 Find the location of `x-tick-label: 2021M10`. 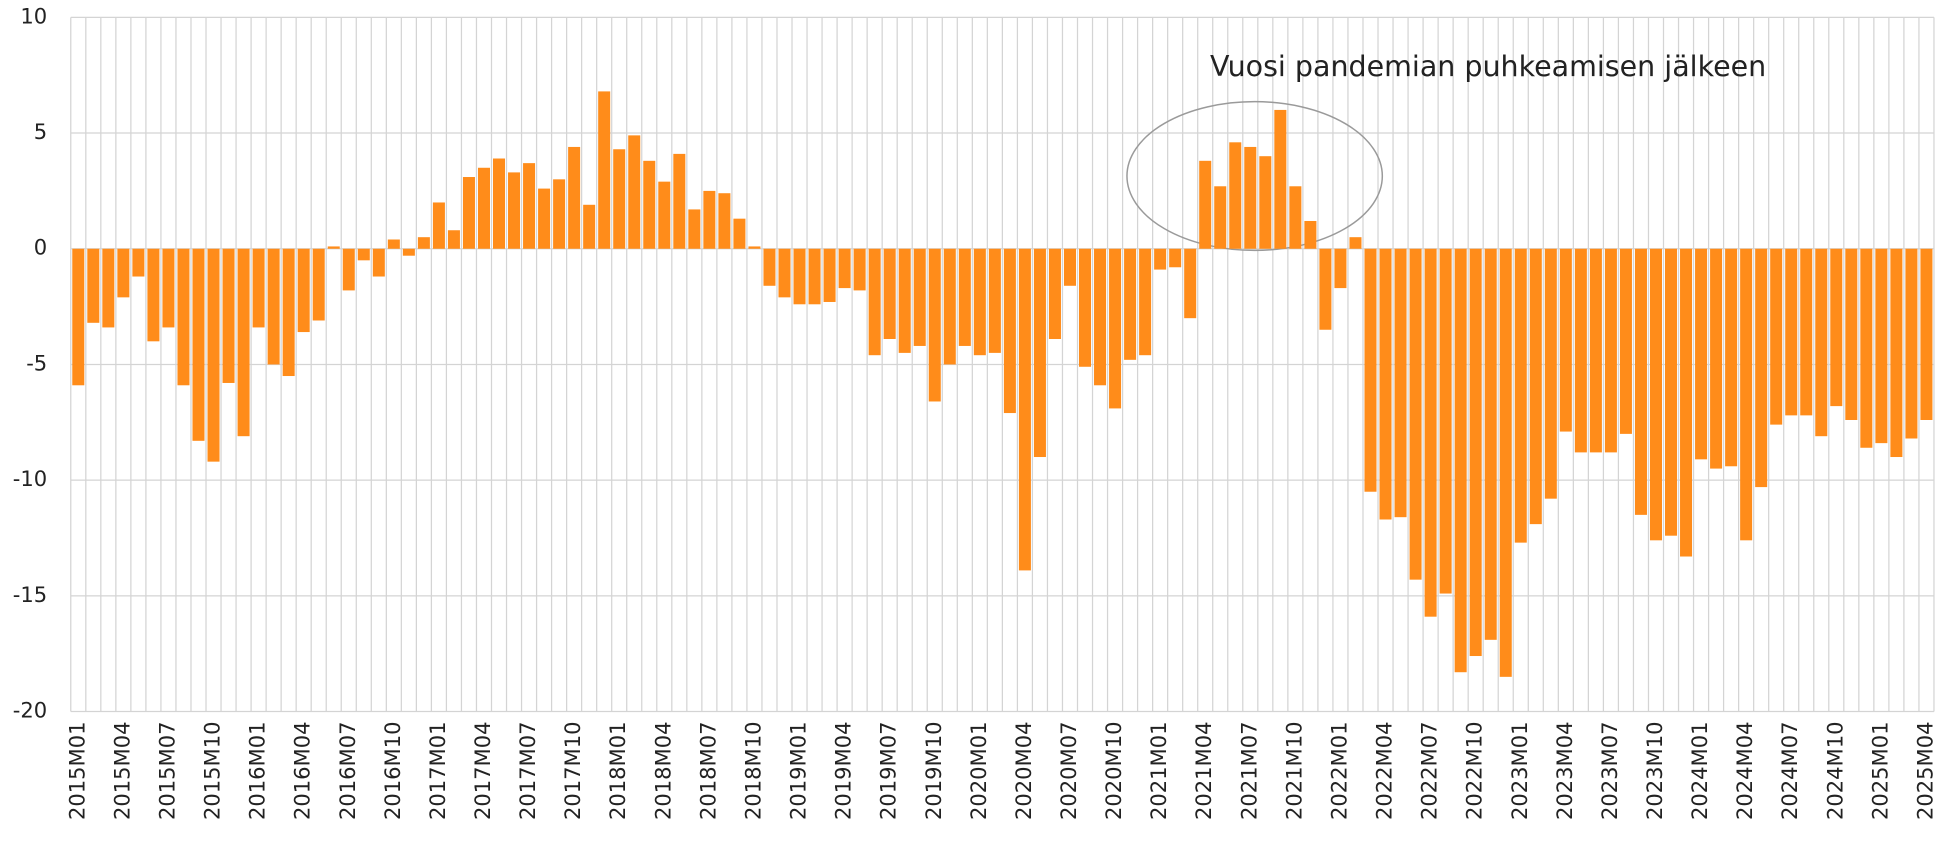

x-tick-label: 2021M10 is located at coordinates (1293, 770).